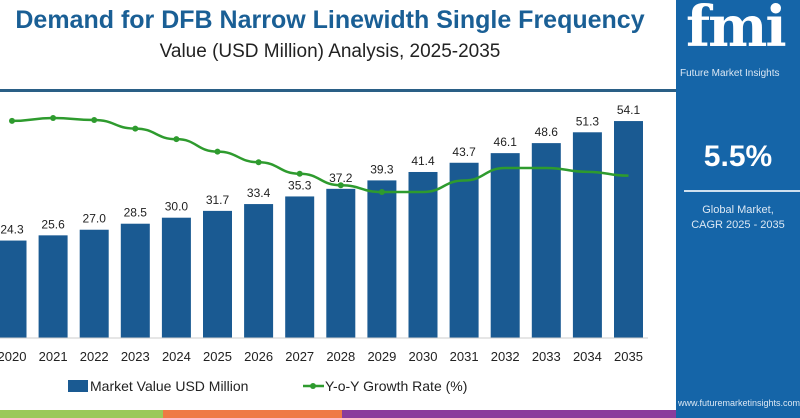 This screenshot has height=418, width=800. Describe the element at coordinates (547, 132) in the screenshot. I see `bar-value-label: 48.6` at that location.